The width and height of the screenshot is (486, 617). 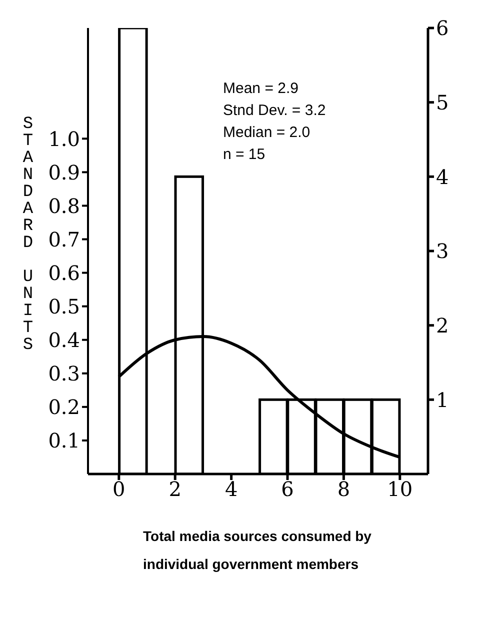 I want to click on x-tick-label: 2, so click(x=175, y=489).